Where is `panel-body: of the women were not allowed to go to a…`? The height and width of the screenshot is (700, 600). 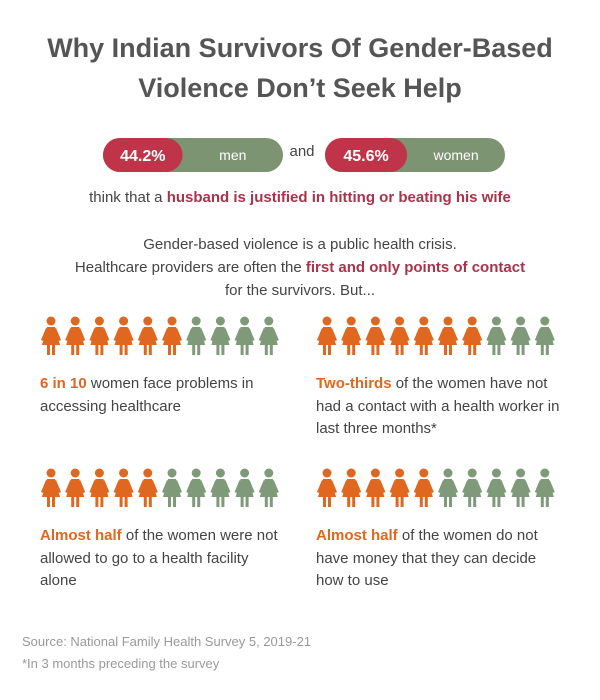 panel-body: of the women were not allowed to go to a… is located at coordinates (159, 558).